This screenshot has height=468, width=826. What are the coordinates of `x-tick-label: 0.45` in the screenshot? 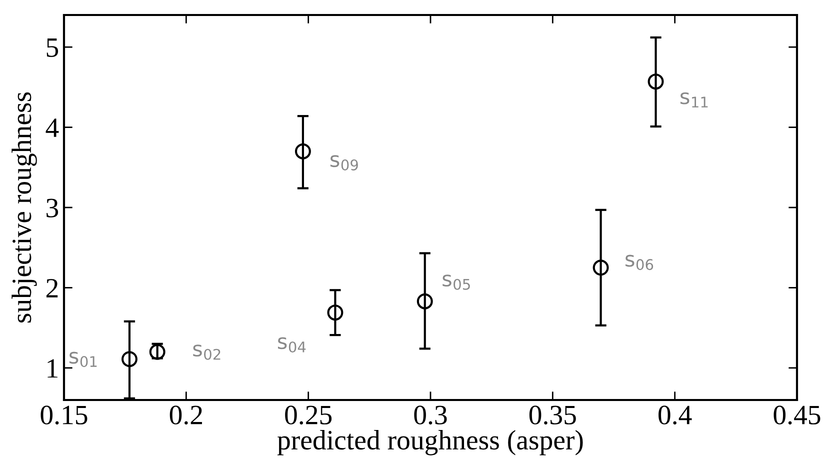 It's located at (797, 415).